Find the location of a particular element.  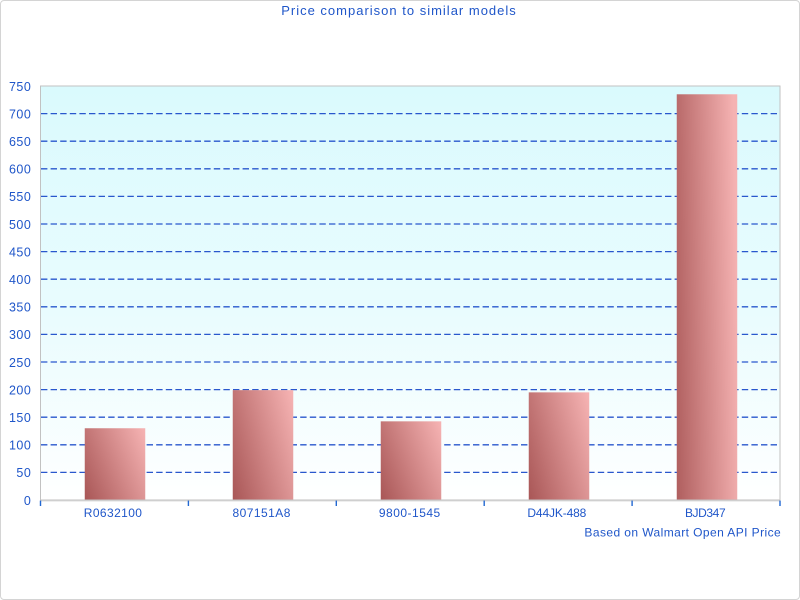

svg-text: BJD347 is located at coordinates (705, 513).